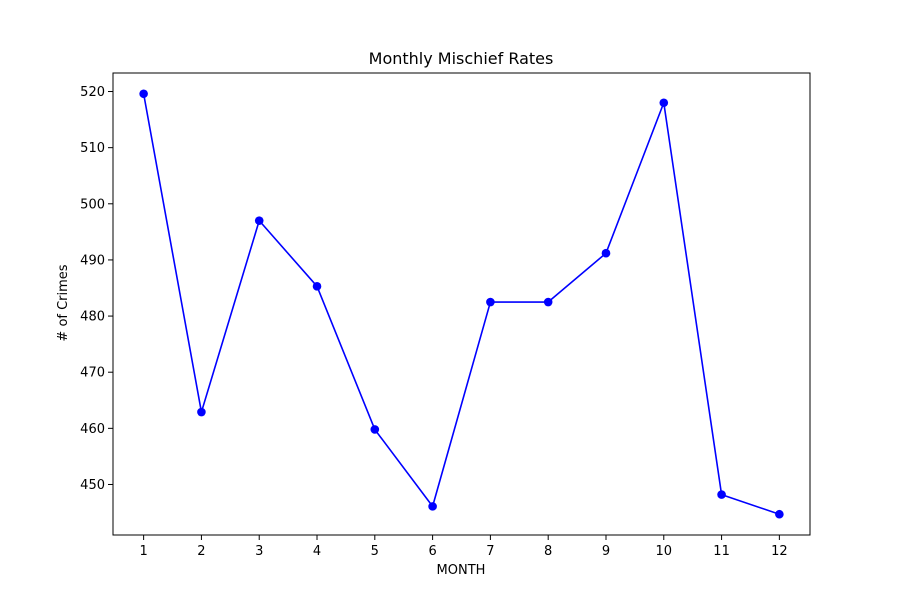 The height and width of the screenshot is (600, 900). I want to click on x-tick-label: 3, so click(259, 551).